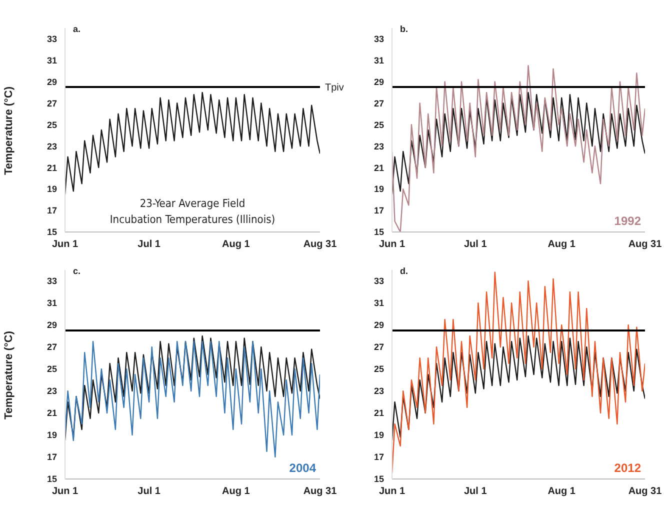  Describe the element at coordinates (404, 29) in the screenshot. I see `annotation: b.` at that location.